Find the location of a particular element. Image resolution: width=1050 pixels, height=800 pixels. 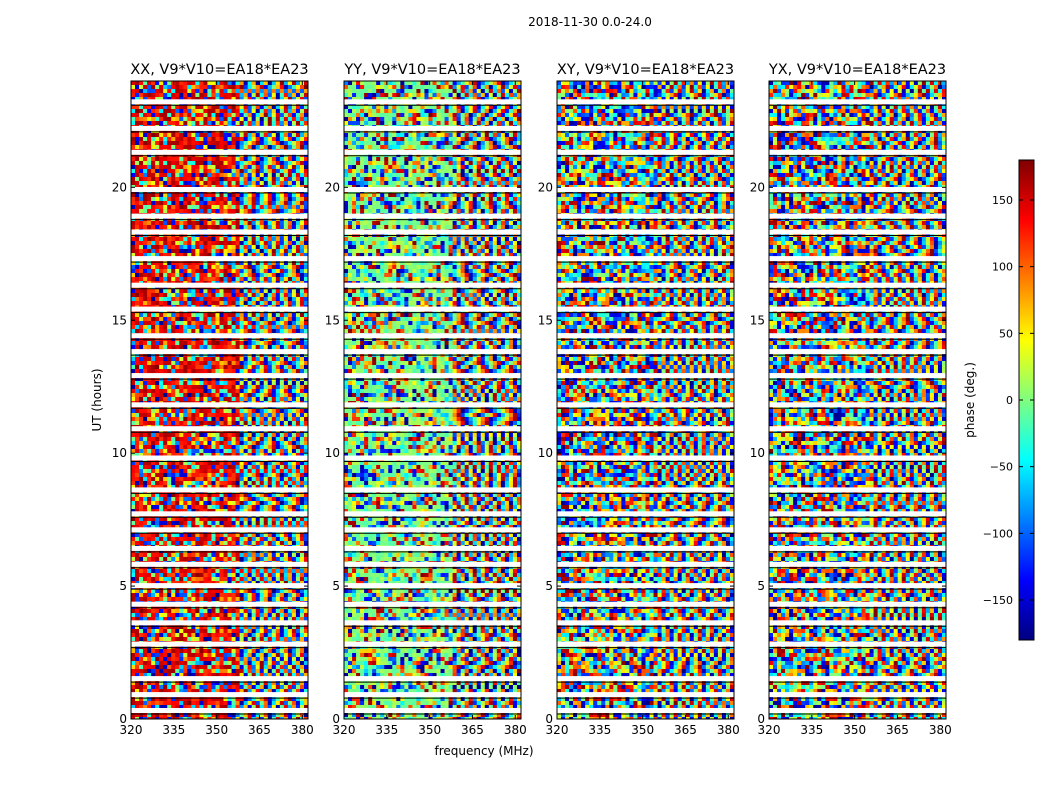

colorbar-label: phase (deg.) is located at coordinates (970, 400).